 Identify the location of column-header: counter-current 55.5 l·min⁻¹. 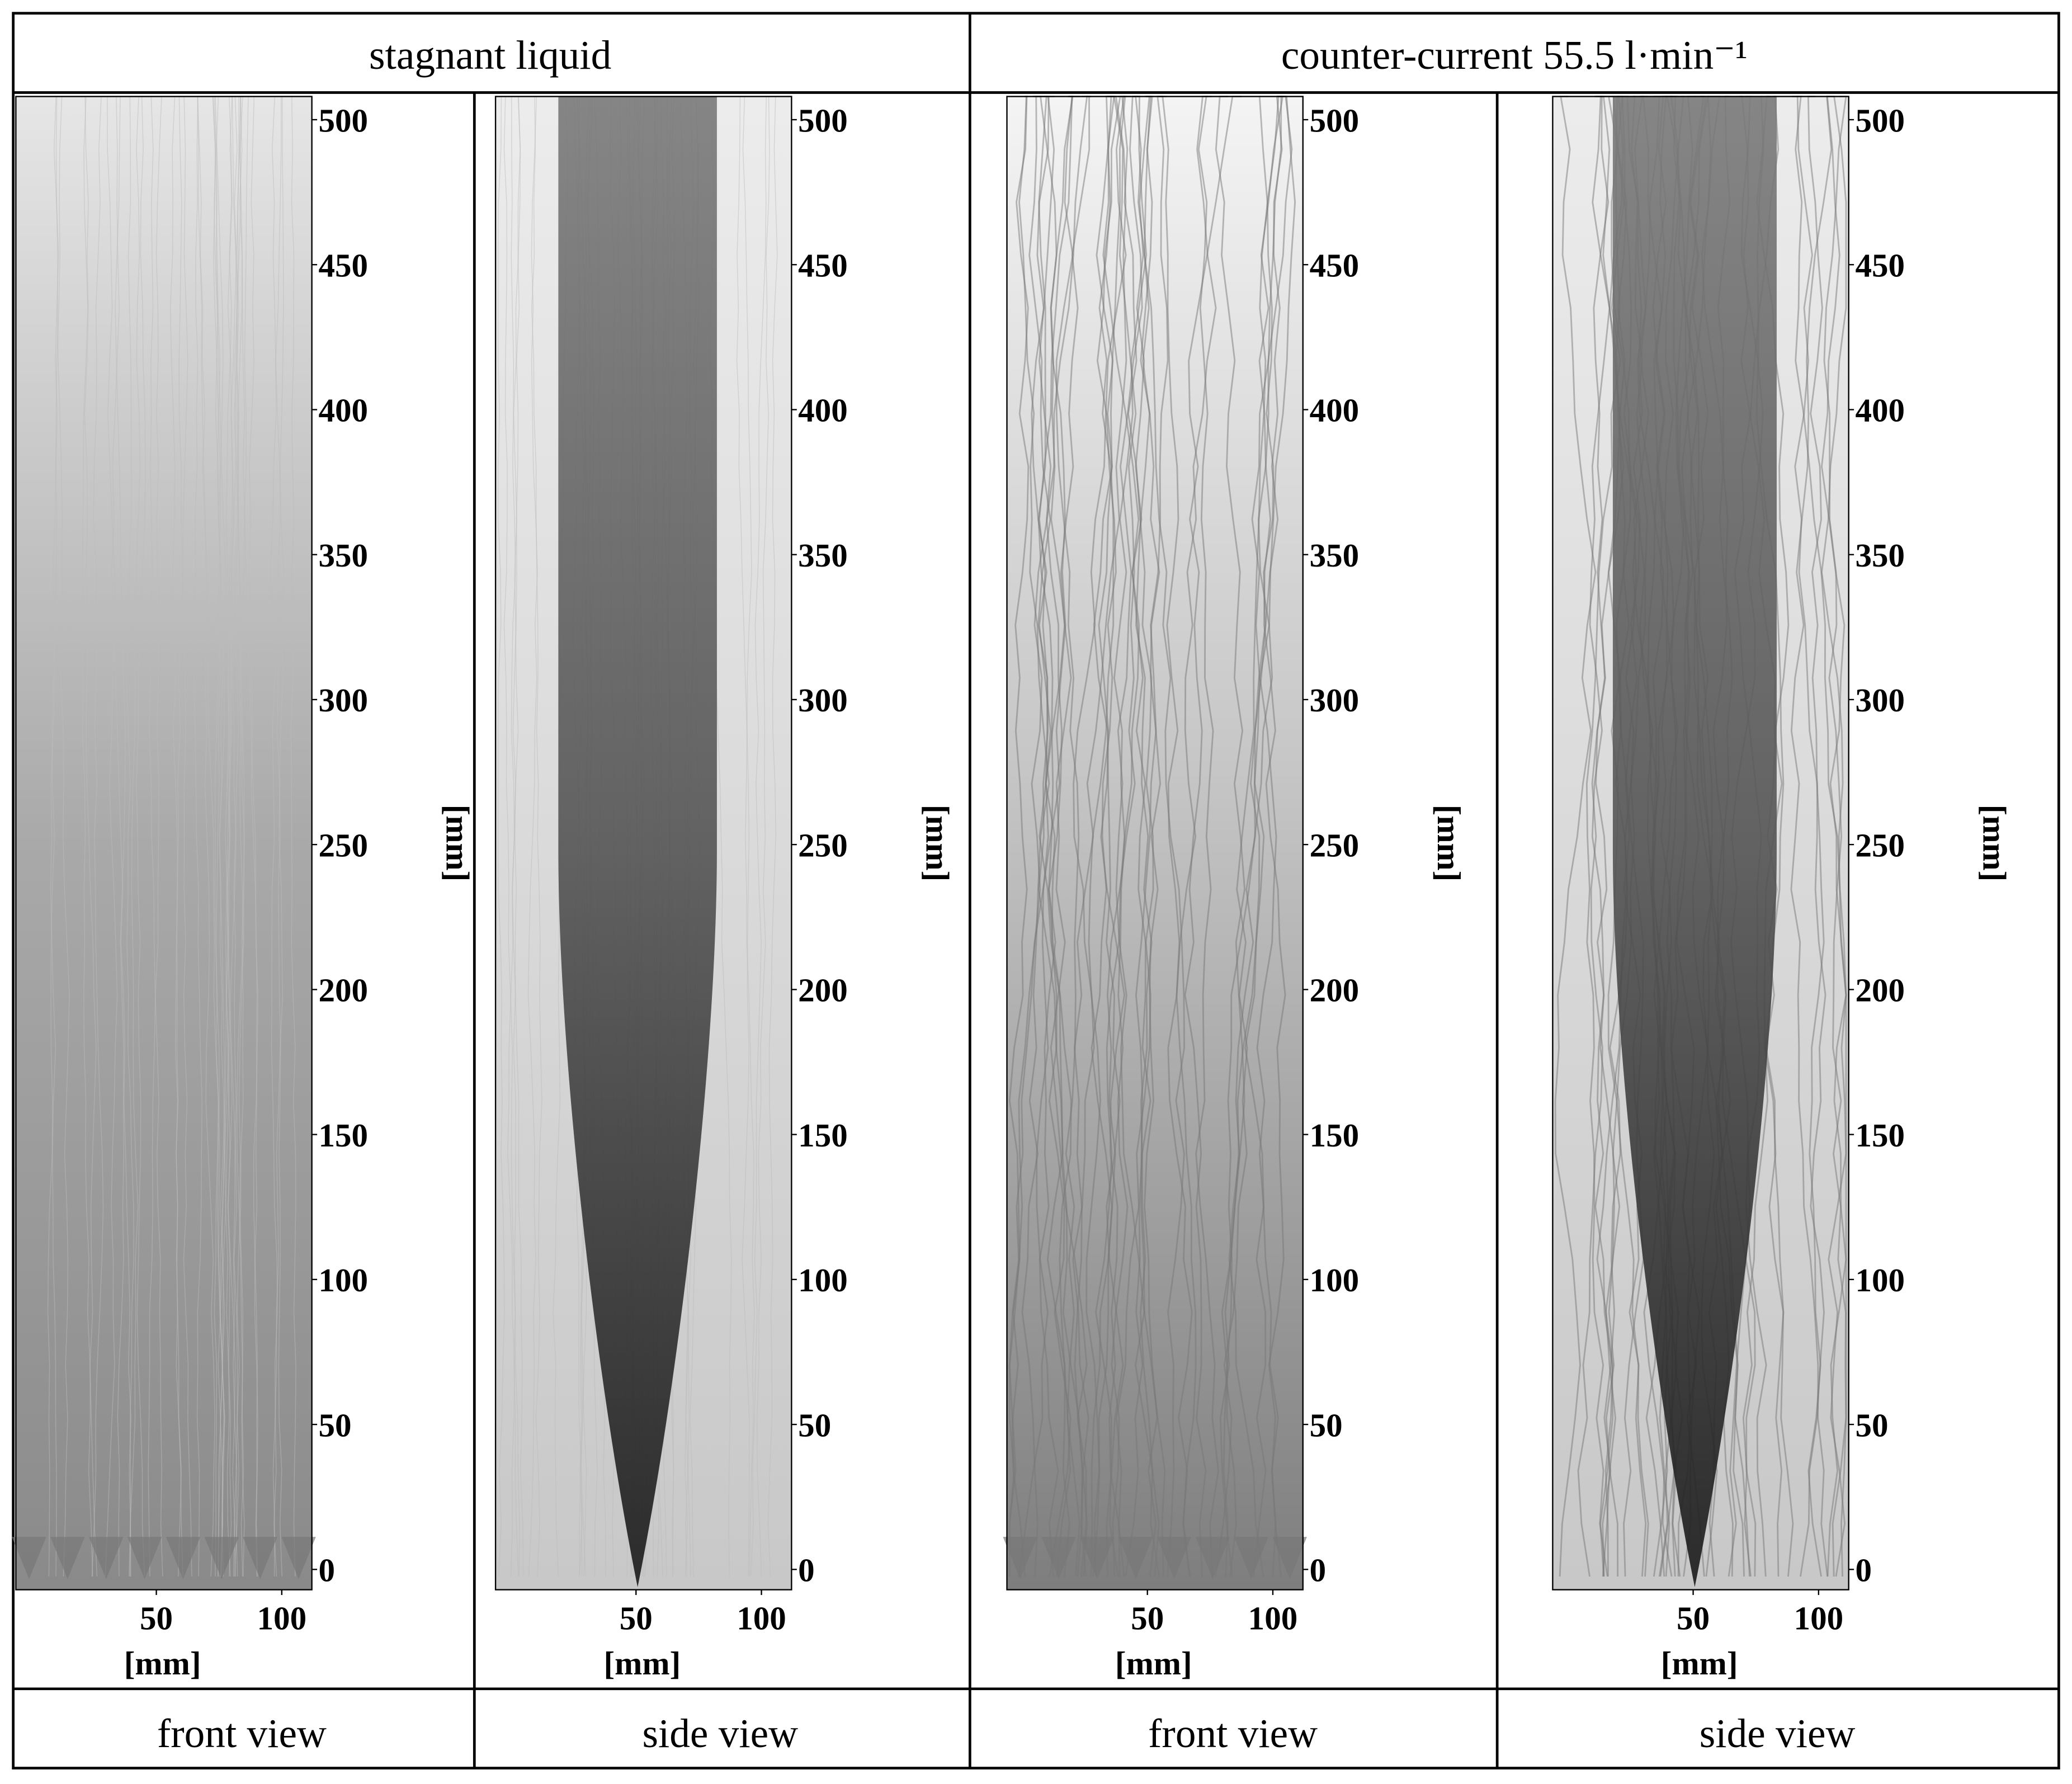
(1514, 55).